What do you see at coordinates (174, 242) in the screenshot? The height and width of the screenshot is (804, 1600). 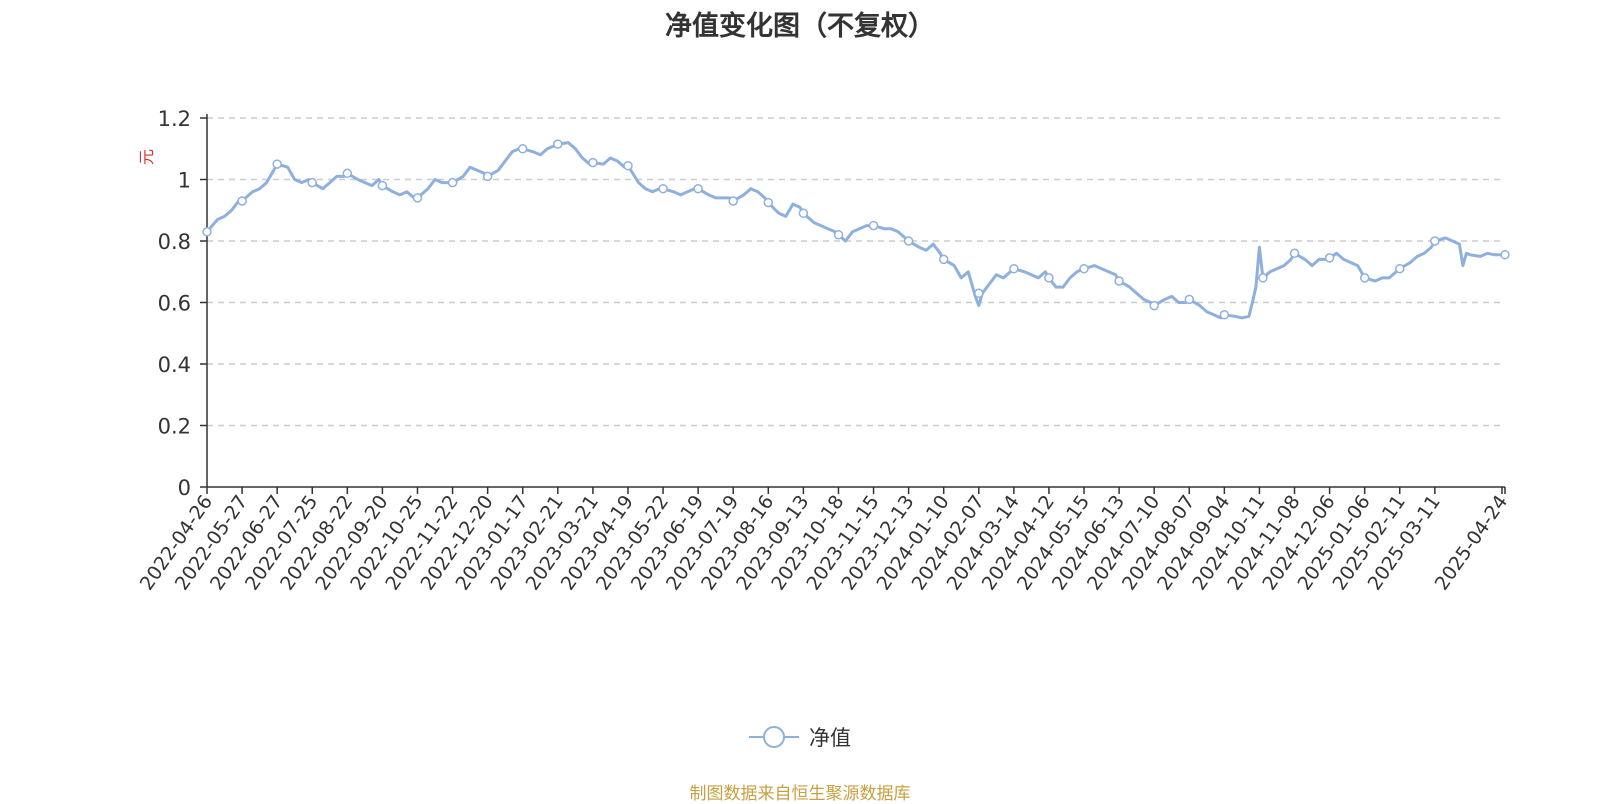 I see `y-tick-label: 0.8` at bounding box center [174, 242].